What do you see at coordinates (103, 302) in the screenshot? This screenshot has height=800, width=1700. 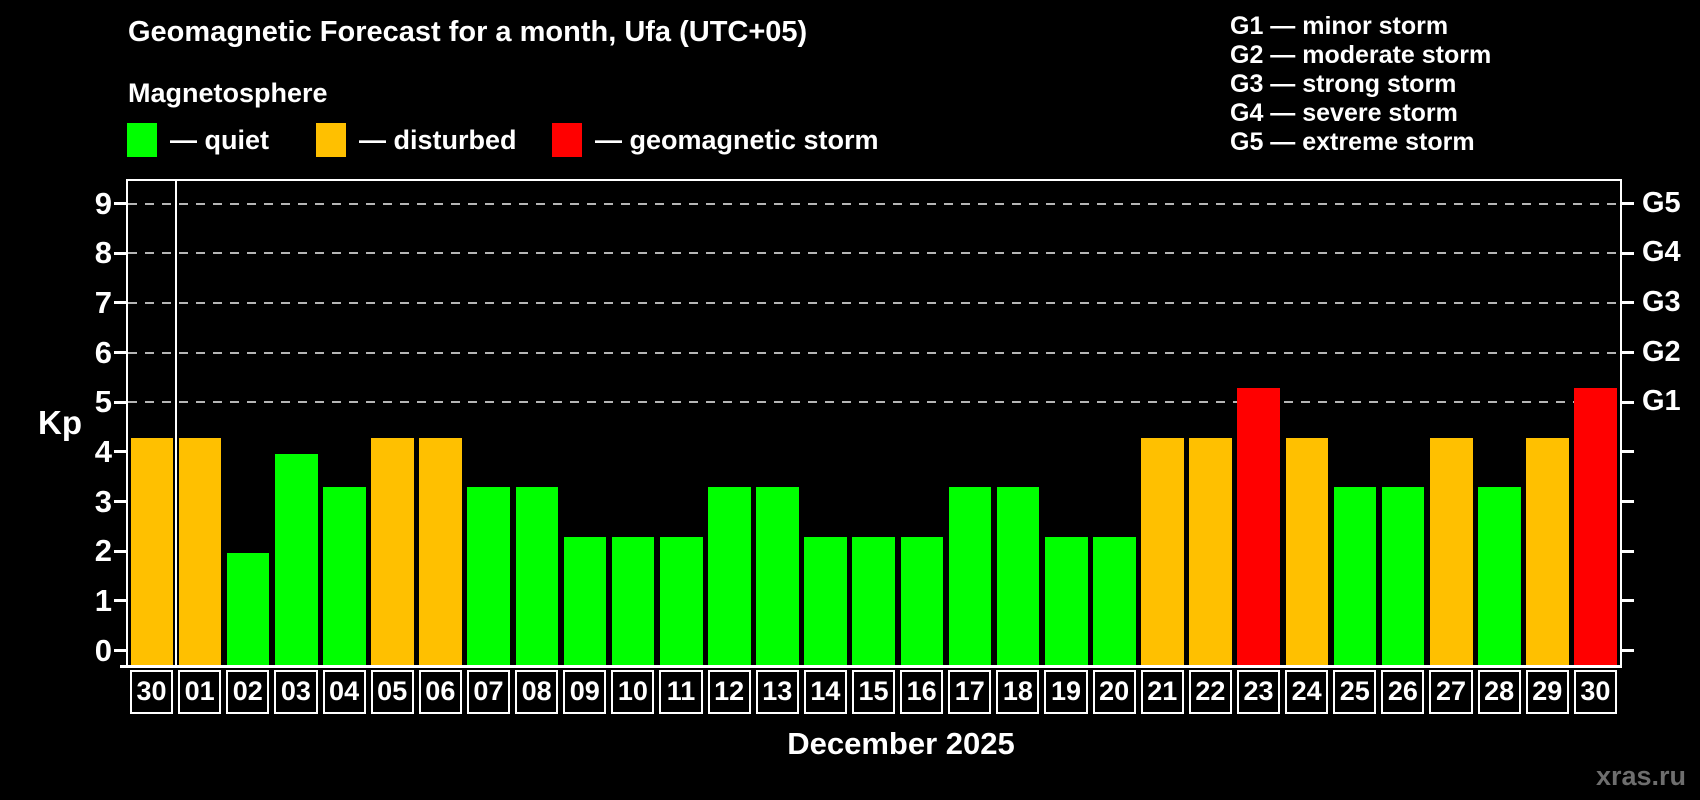 I see `y-tick-label-7: 7` at bounding box center [103, 302].